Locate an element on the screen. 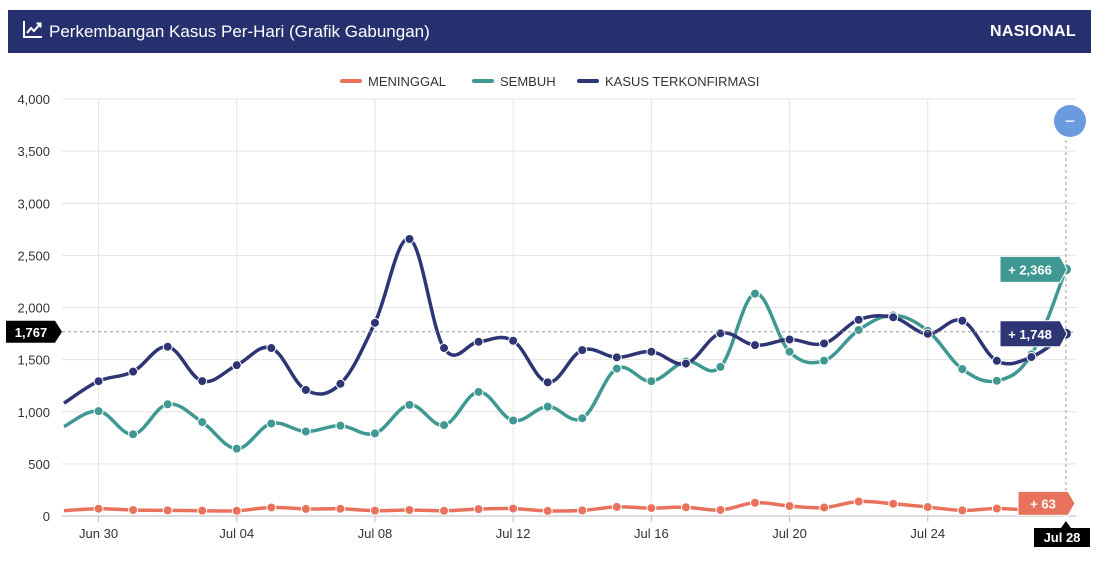 The width and height of the screenshot is (1097, 561). legend-label-kasus: KASUS TERKONFIRMASI is located at coordinates (682, 81).